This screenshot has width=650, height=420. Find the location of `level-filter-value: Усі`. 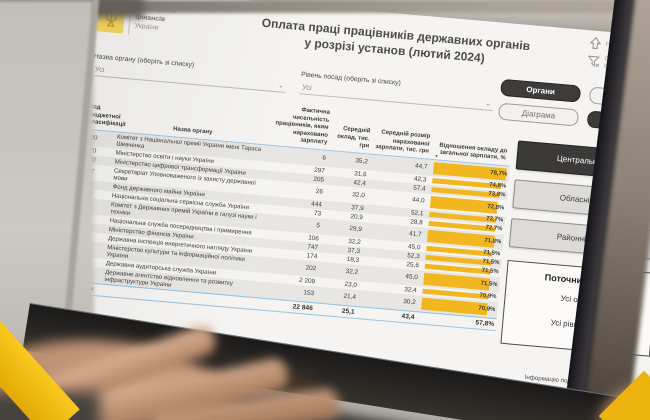

level-filter-value: Усі is located at coordinates (307, 87).